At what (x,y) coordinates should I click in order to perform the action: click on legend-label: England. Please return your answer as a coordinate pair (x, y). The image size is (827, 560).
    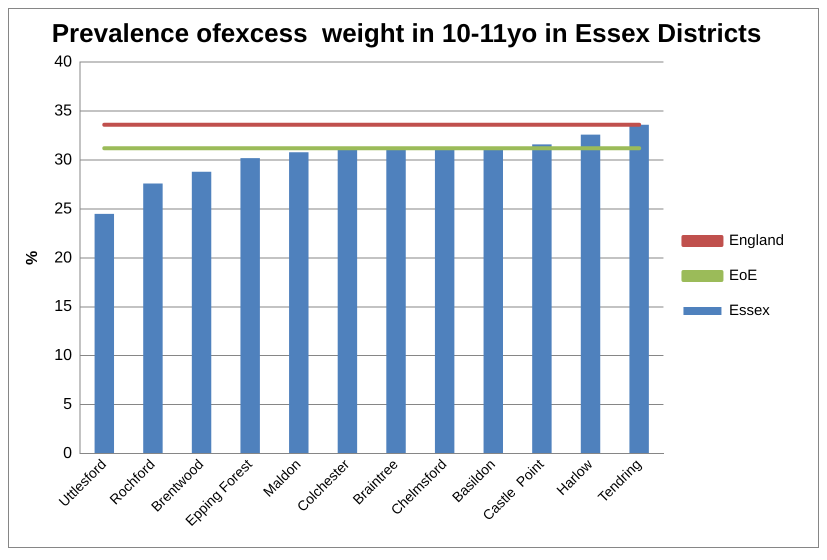
    Looking at the image, I should click on (756, 241).